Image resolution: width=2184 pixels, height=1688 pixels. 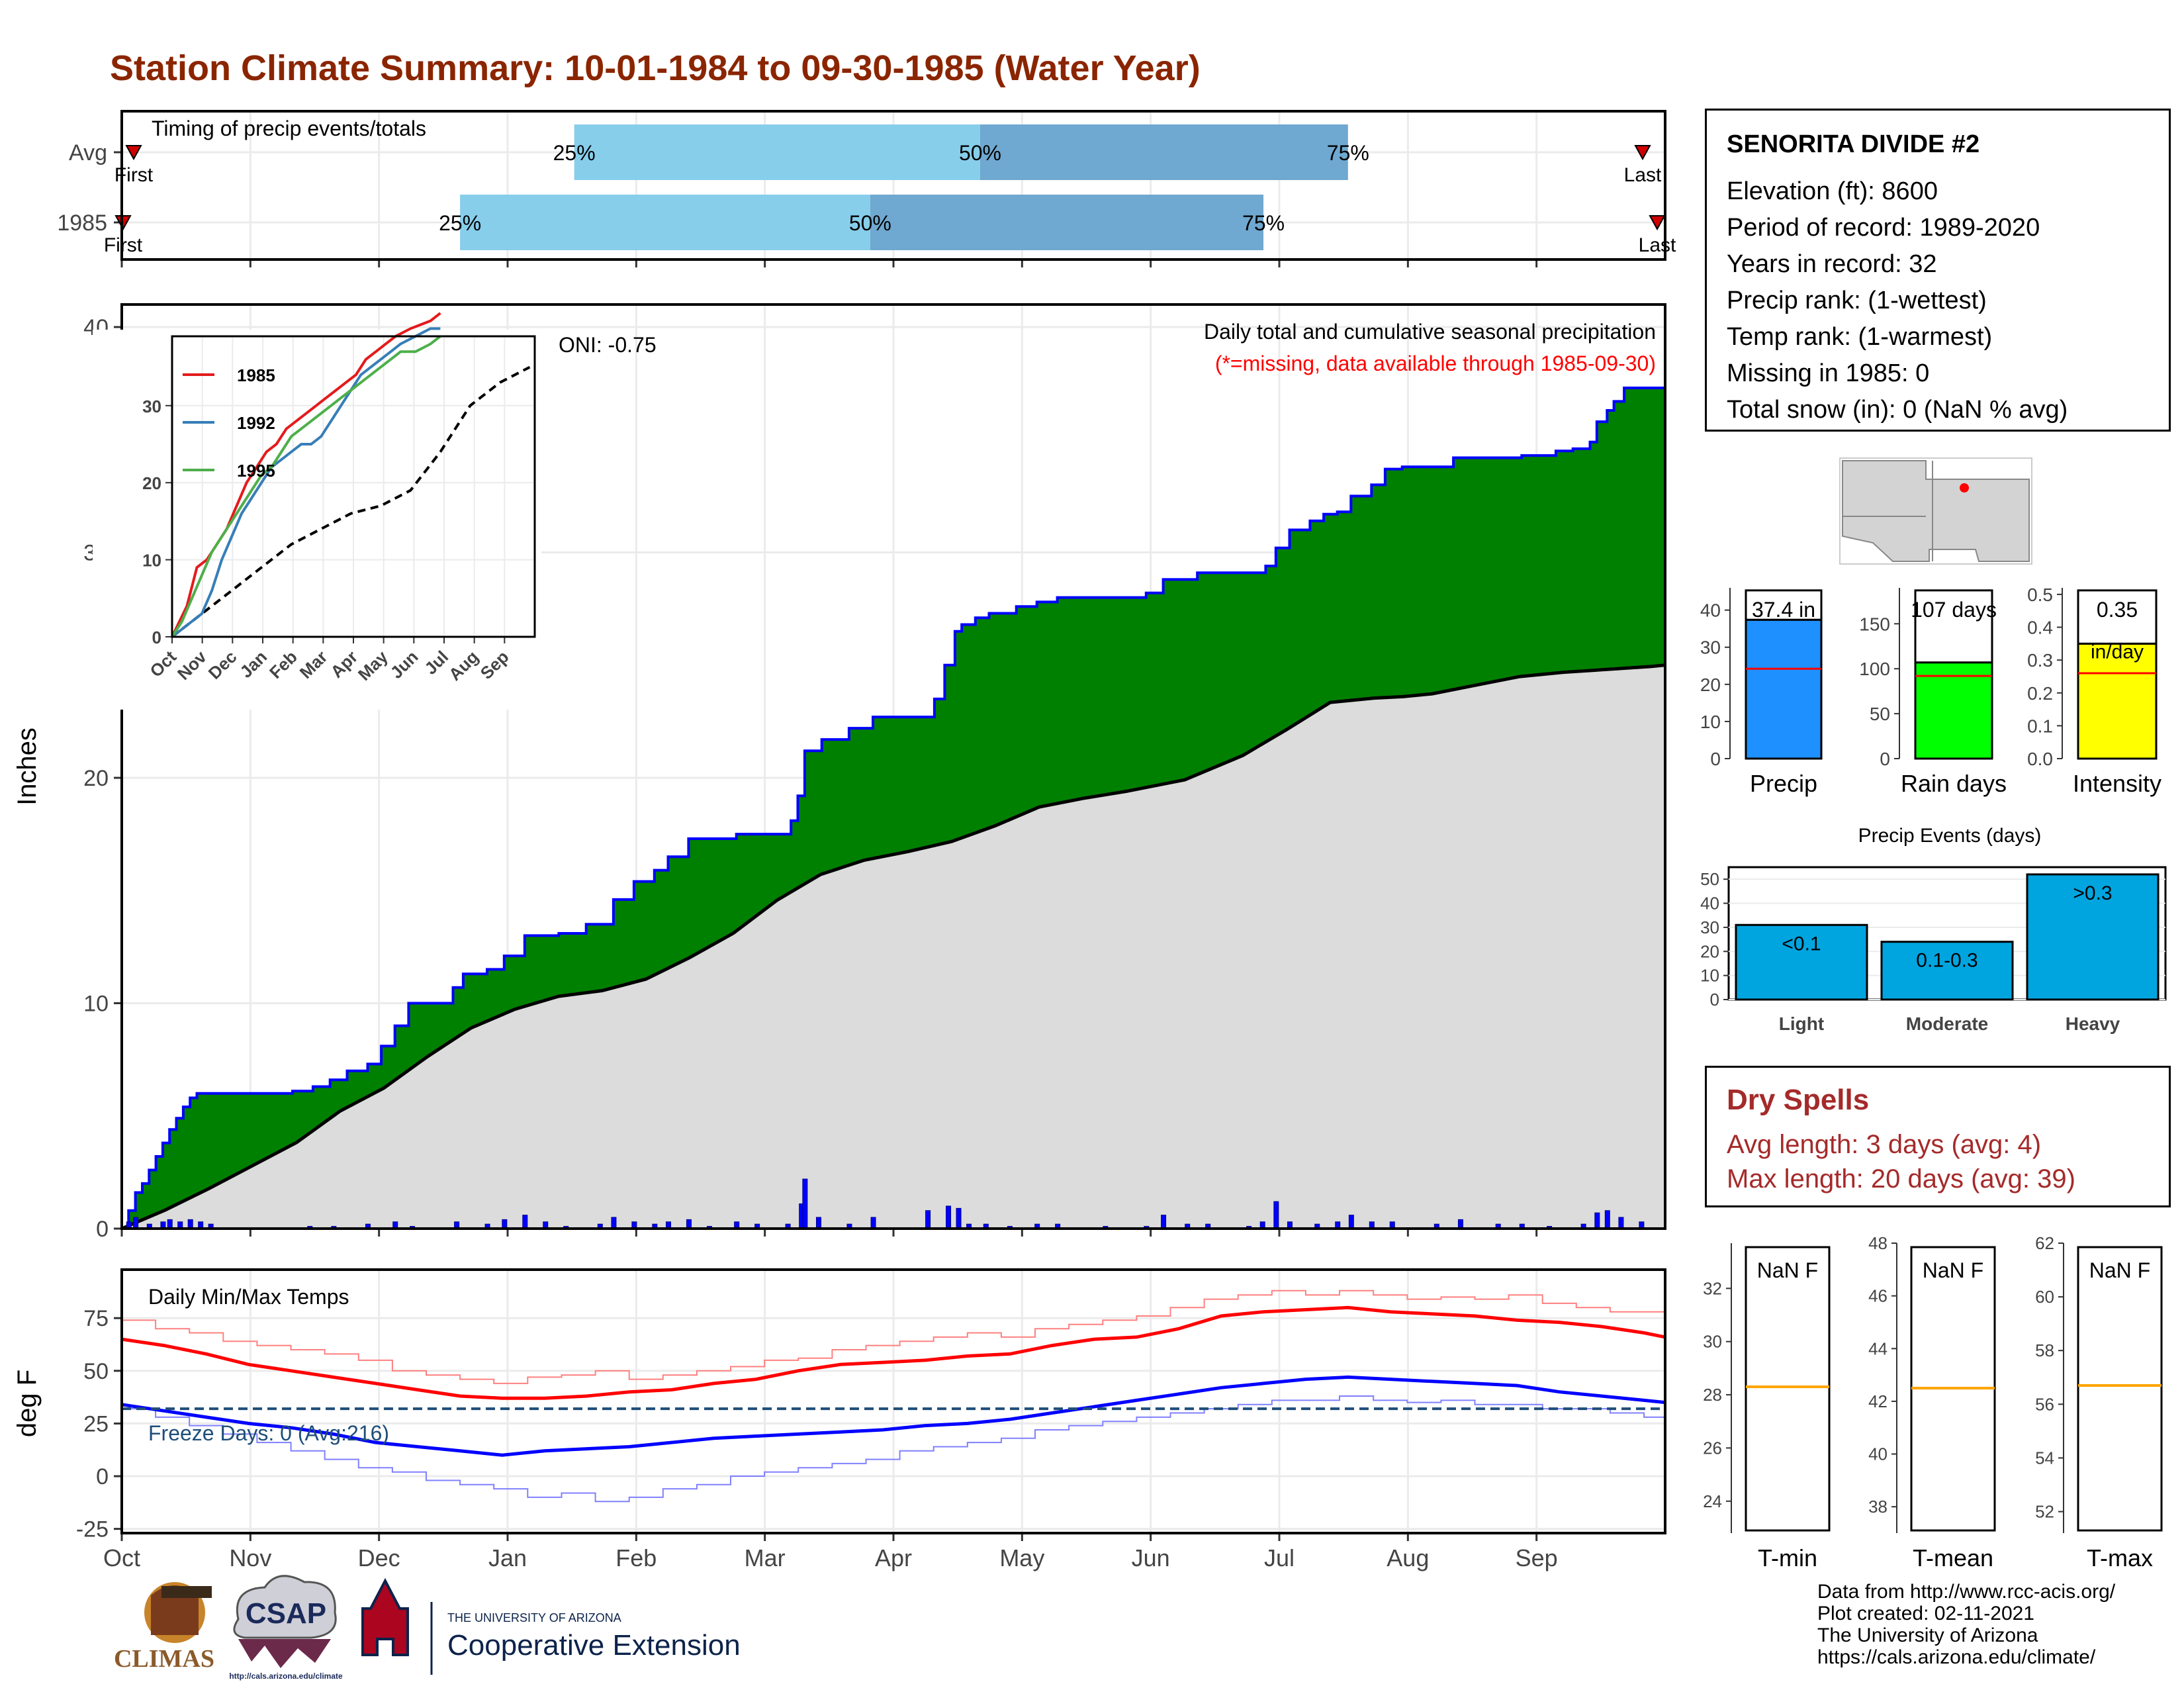 I want to click on timing-row-label: Avg, so click(x=88, y=152).